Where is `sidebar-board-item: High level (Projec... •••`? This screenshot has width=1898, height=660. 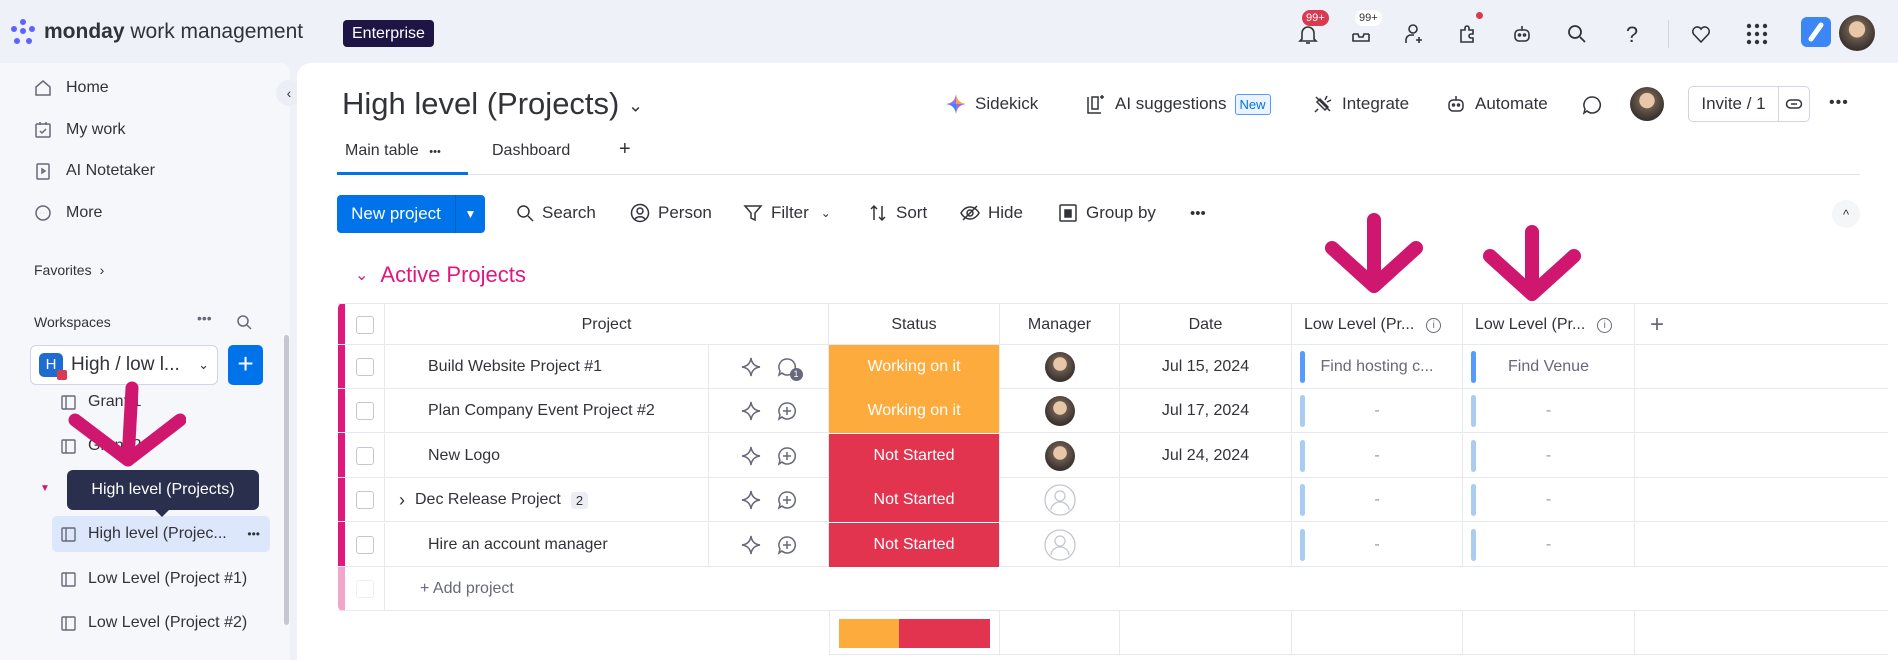 sidebar-board-item: High level (Projec... ••• is located at coordinates (161, 534).